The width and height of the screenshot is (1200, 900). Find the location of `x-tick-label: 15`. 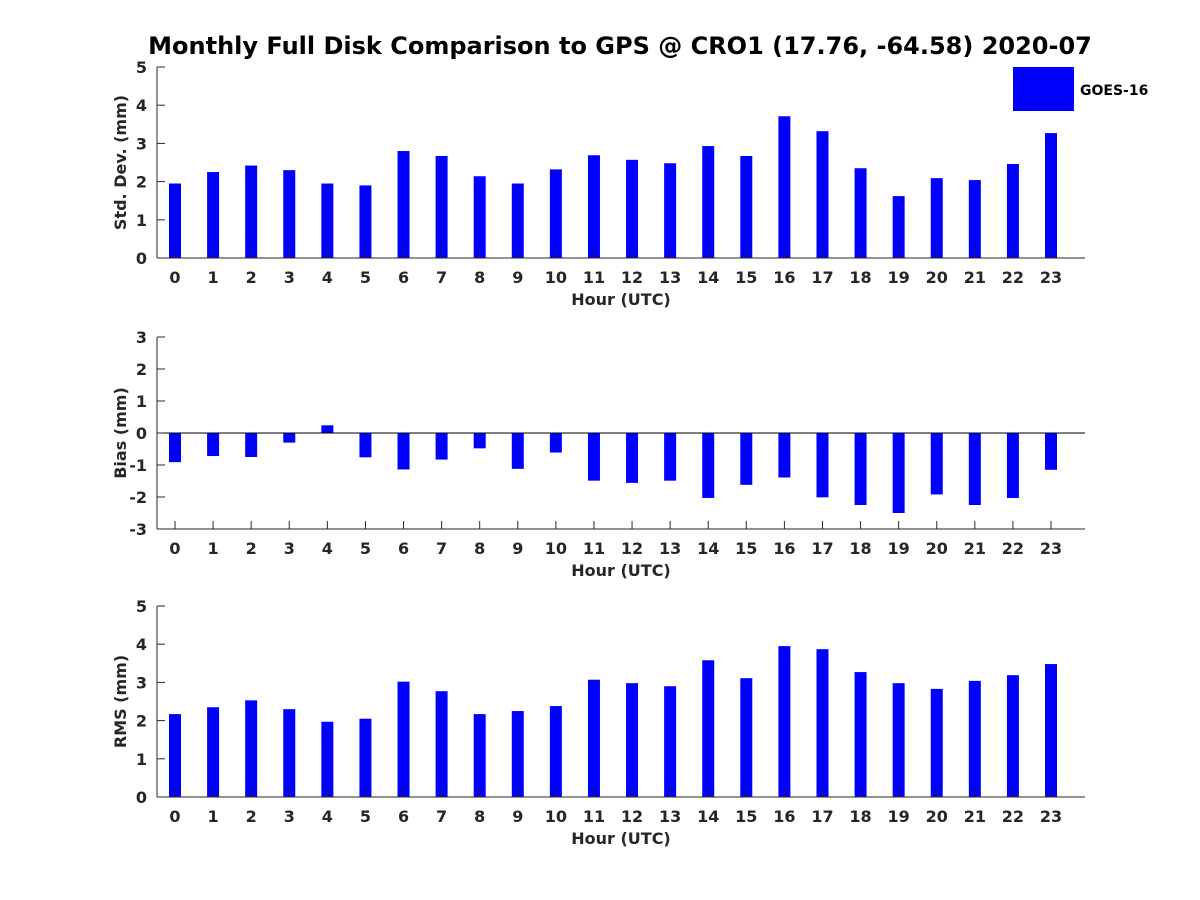

x-tick-label: 15 is located at coordinates (746, 816).